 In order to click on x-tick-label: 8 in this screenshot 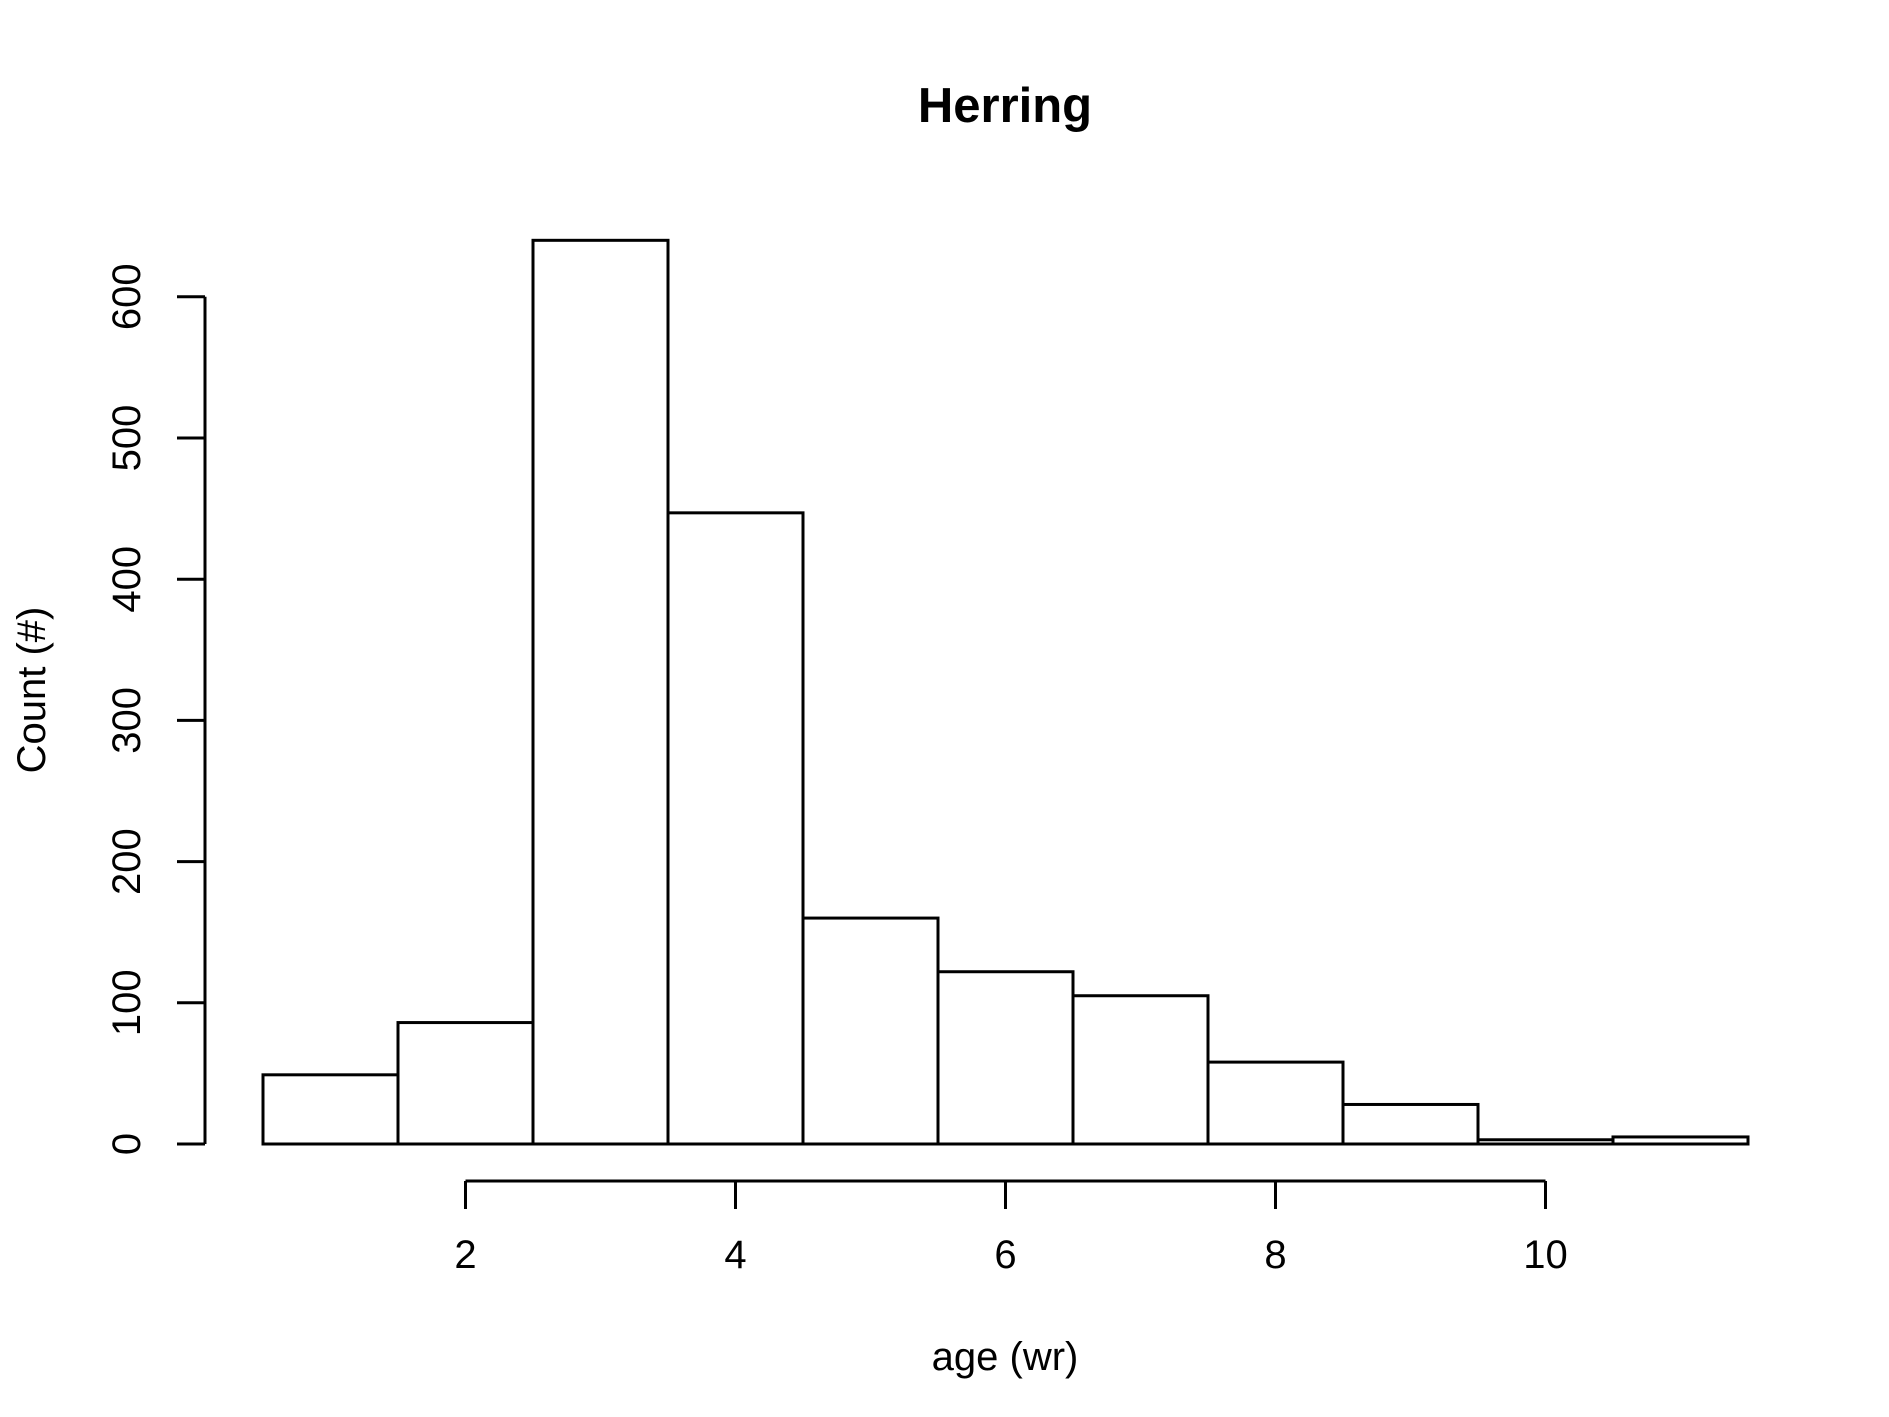, I will do `click(1275, 1255)`.